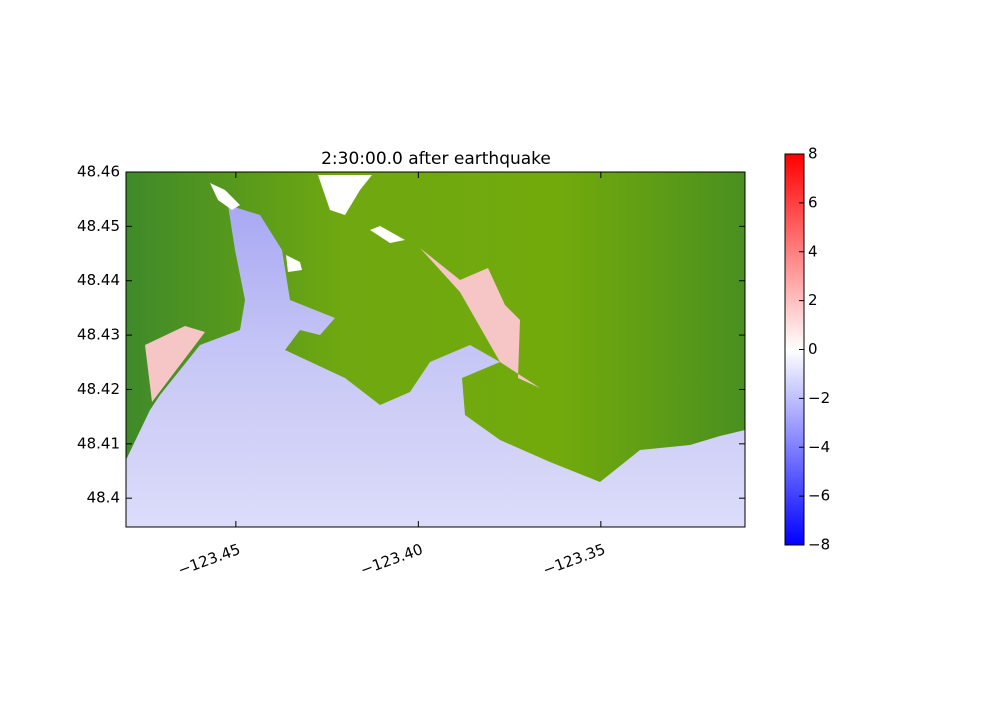 This screenshot has height=704, width=1000. Describe the element at coordinates (819, 545) in the screenshot. I see `colorbar-tick-label: −8` at that location.